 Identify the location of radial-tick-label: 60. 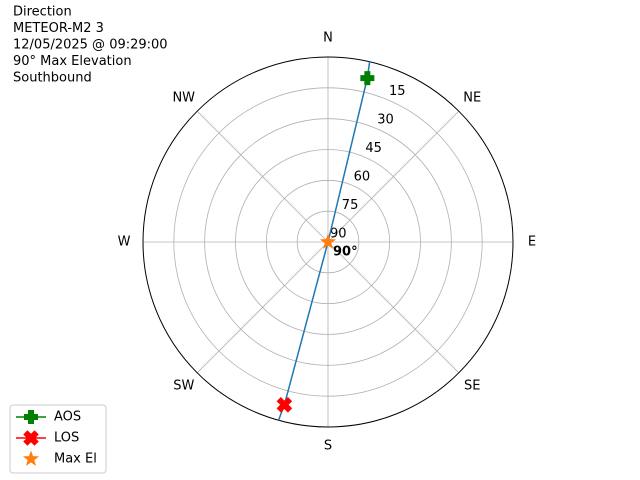
(362, 177).